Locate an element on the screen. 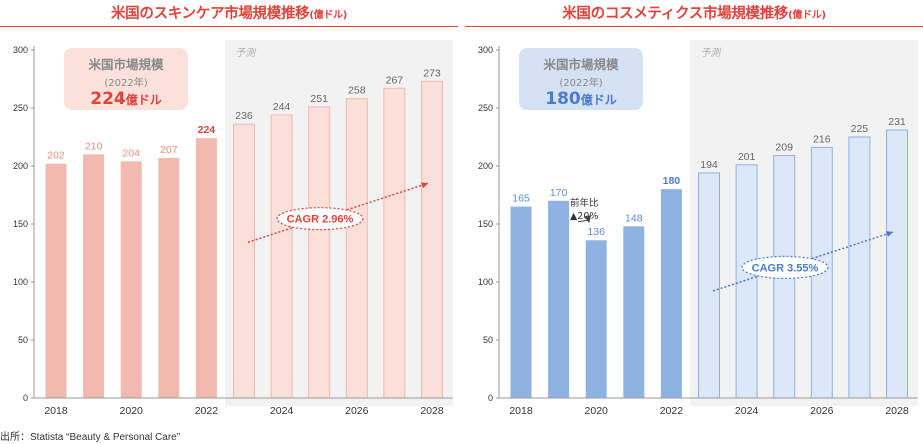 Image resolution: width=923 pixels, height=444 pixels. skincare-bar-2023 is located at coordinates (244, 261).